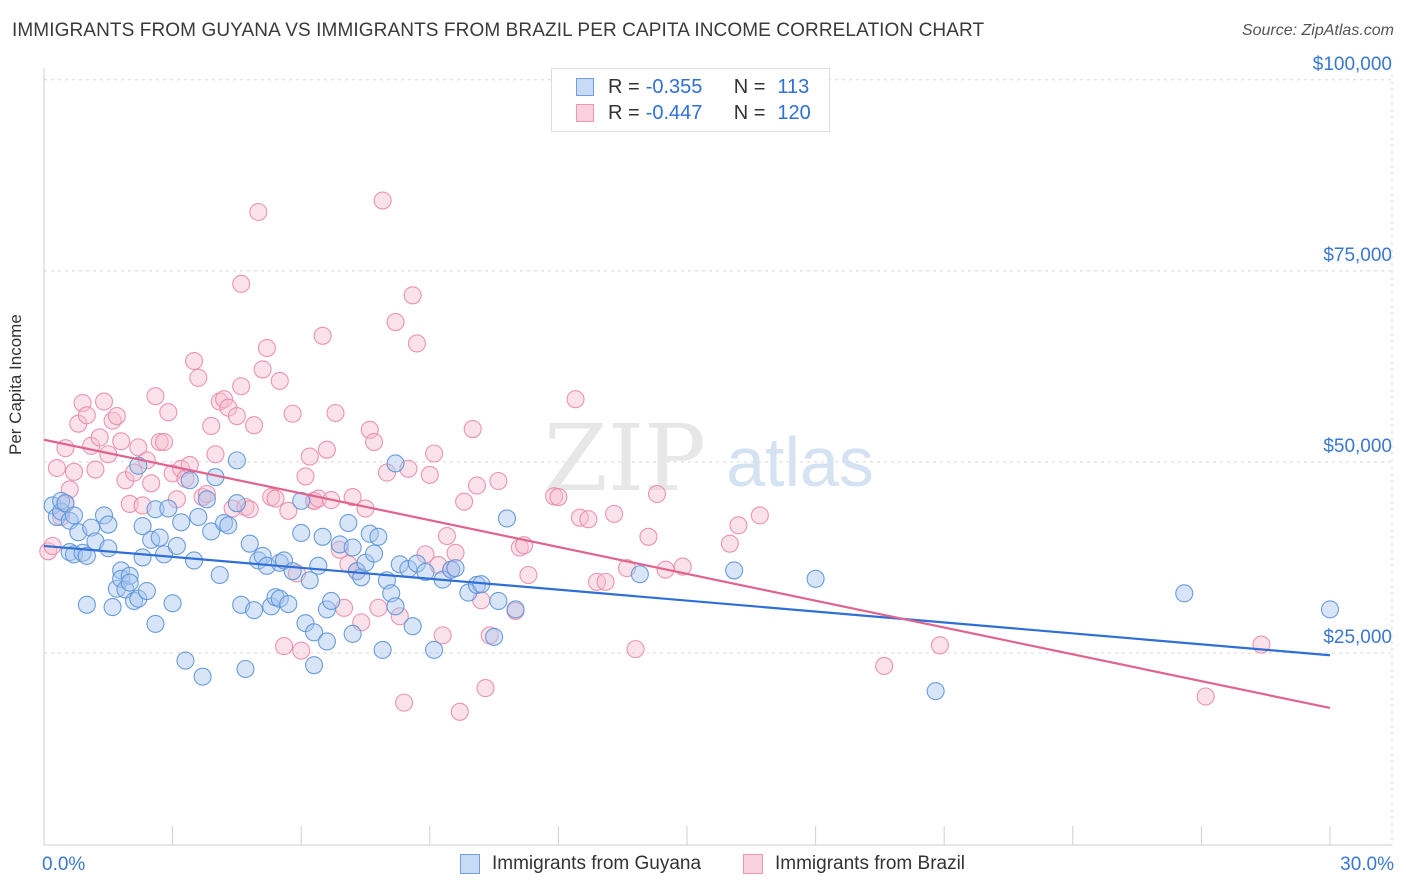  What do you see at coordinates (854, 864) in the screenshot?
I see `bottom-legend-brazil: Immigrants from Brazil` at bounding box center [854, 864].